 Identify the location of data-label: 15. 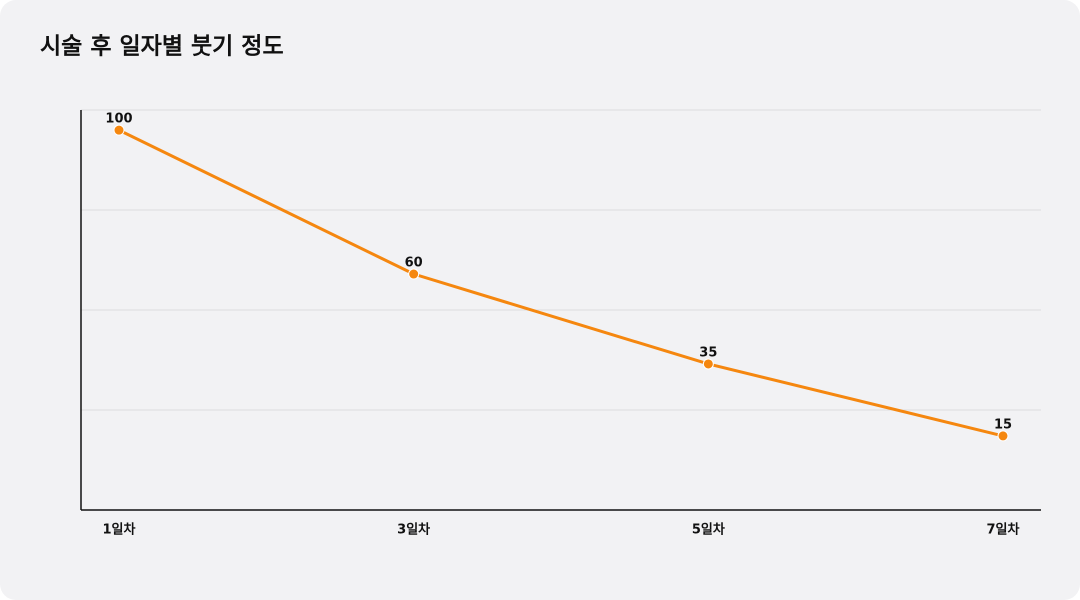
(1003, 424).